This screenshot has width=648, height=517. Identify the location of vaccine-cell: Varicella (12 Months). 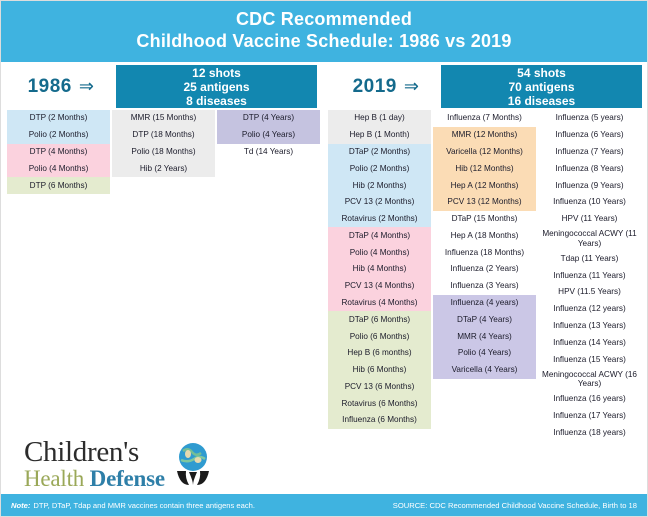
(484, 152).